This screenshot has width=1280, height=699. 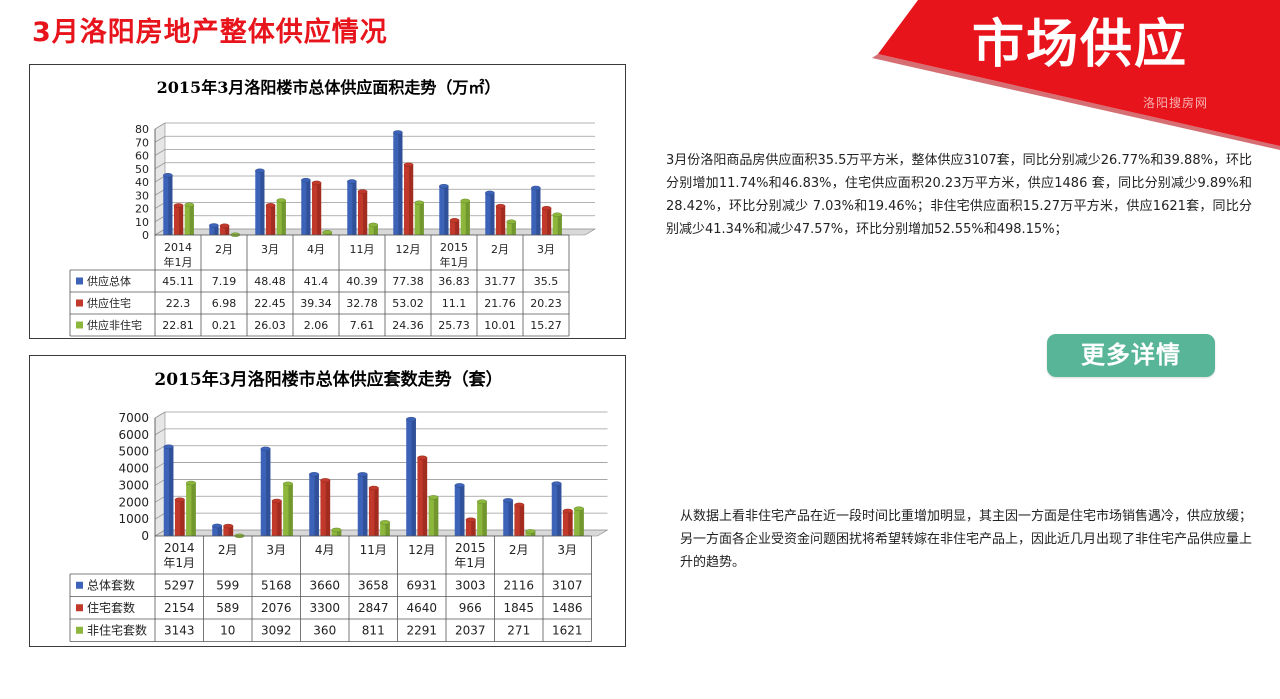 What do you see at coordinates (421, 608) in the screenshot?
I see `data-label: 4640` at bounding box center [421, 608].